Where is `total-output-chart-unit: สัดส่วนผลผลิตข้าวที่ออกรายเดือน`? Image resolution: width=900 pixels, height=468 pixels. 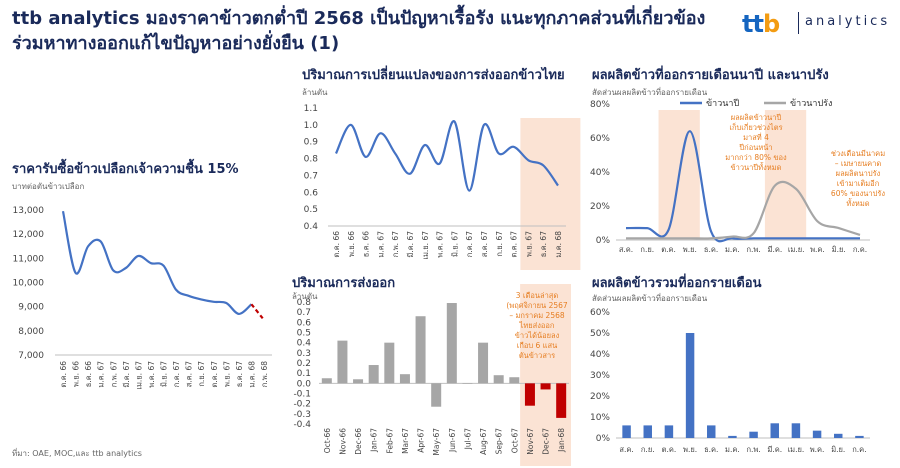
total-output-chart-unit: สัดส่วนผลผลิตข้าวที่ออกรายเดือน is located at coordinates (650, 298).